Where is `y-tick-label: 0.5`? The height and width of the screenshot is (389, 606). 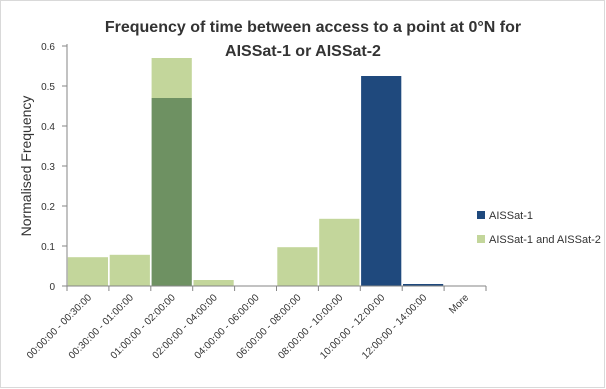 y-tick-label: 0.5 is located at coordinates (48, 87).